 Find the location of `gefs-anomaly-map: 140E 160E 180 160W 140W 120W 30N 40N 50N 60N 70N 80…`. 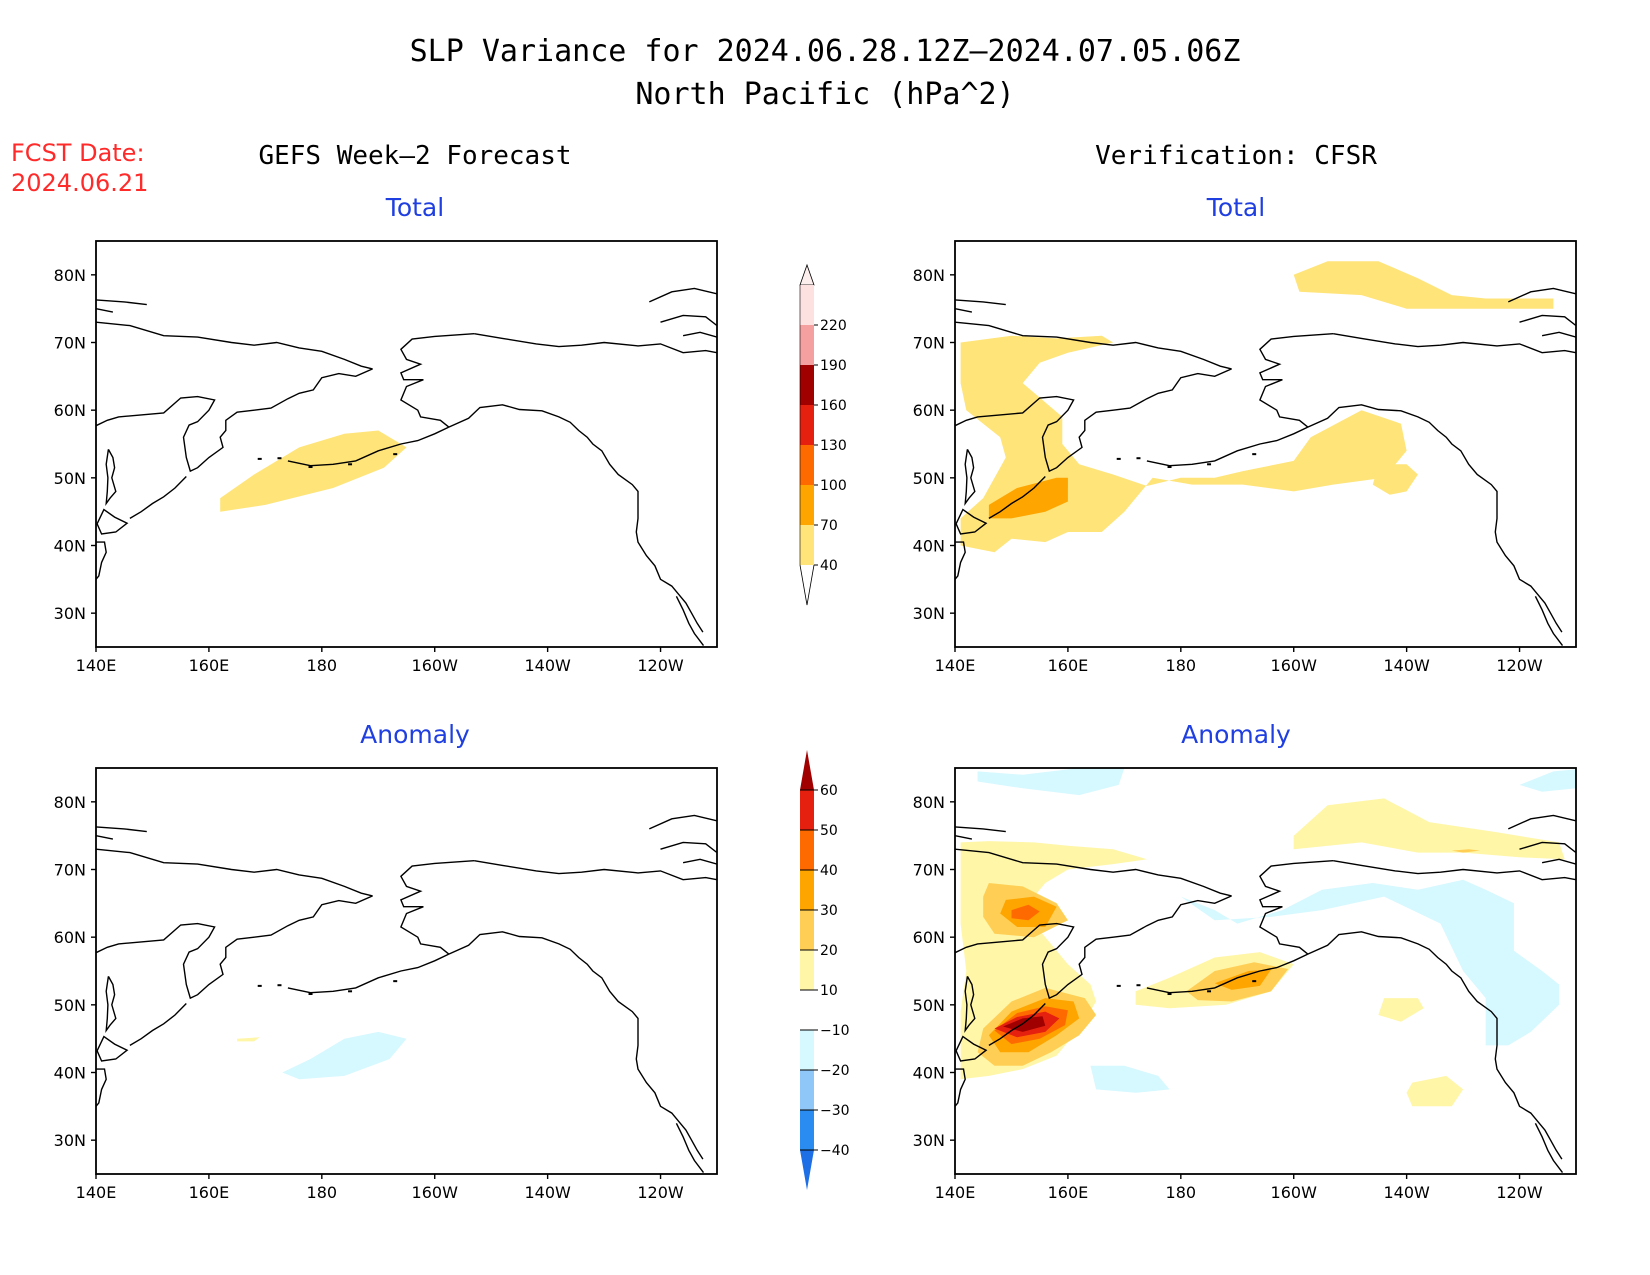

gefs-anomaly-map: 140E 160E 180 160W 140W 120W 30N 40N 50N 60N 70N 80… is located at coordinates (386, 984).